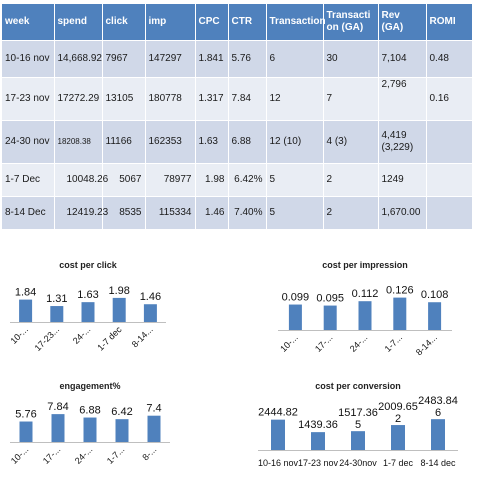 Image resolution: width=480 pixels, height=480 pixels. I want to click on cell-spend: 18208.38, so click(78, 142).